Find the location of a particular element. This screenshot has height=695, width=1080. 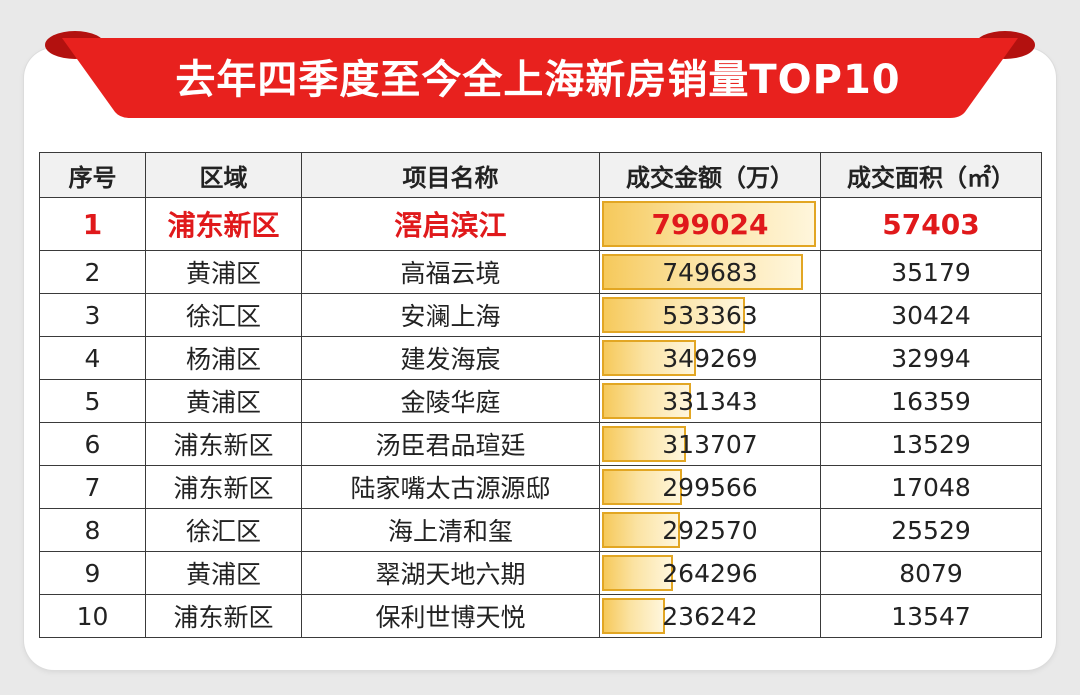

cell-district: 杨浦区 is located at coordinates (223, 358).